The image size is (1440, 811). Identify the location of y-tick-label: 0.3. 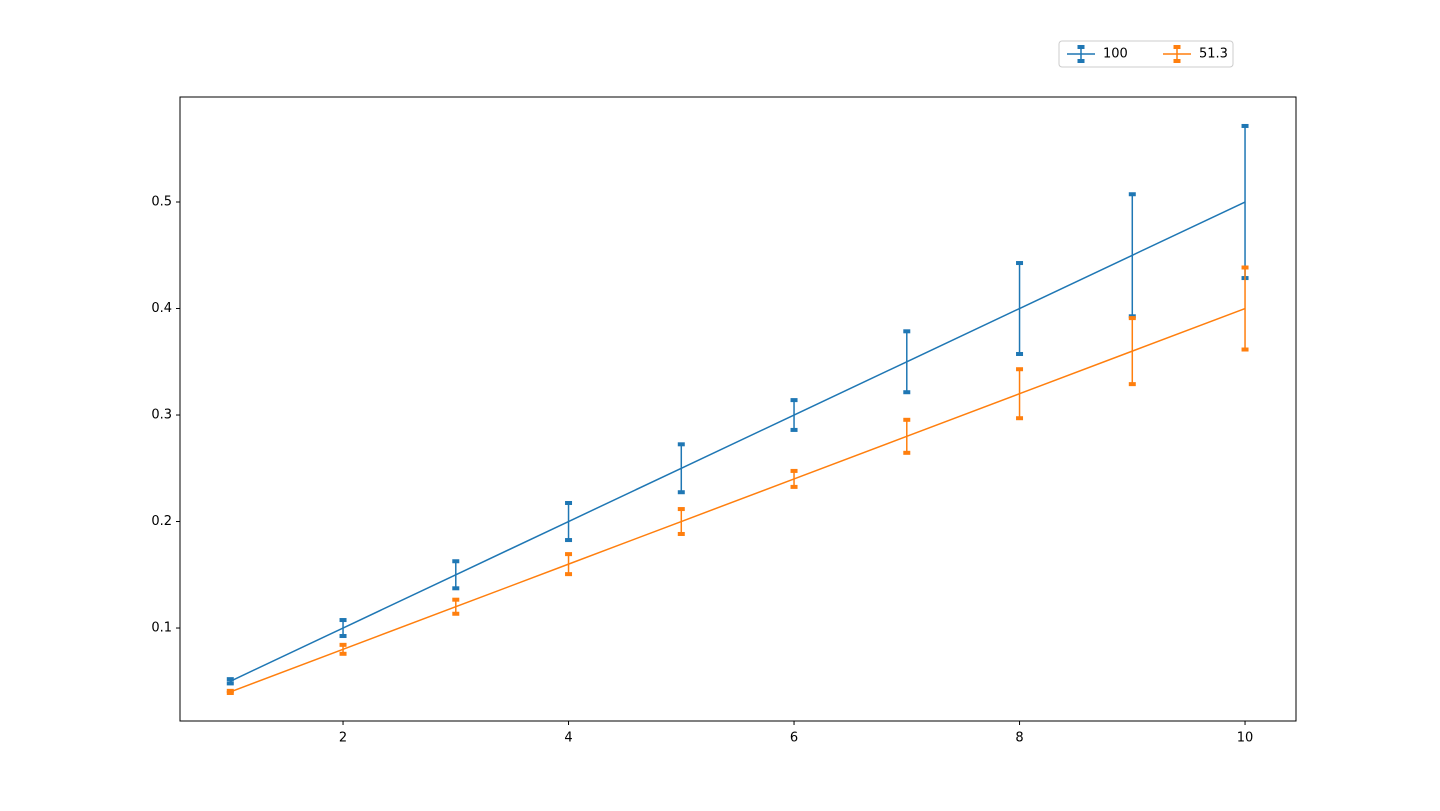
(161, 415).